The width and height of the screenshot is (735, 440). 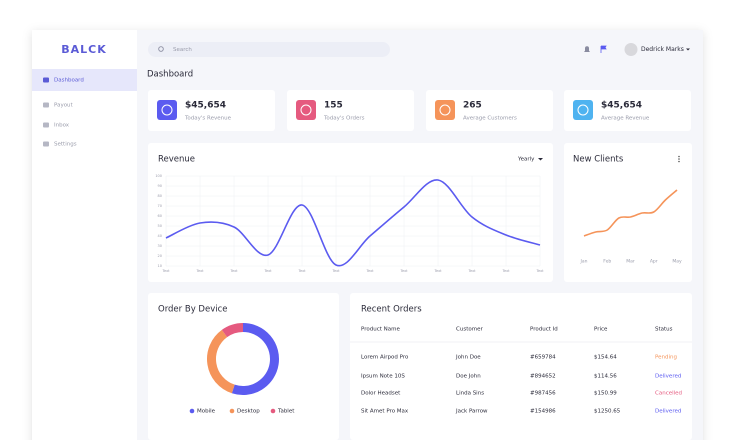 I want to click on table-cell: $150.99, so click(x=605, y=394).